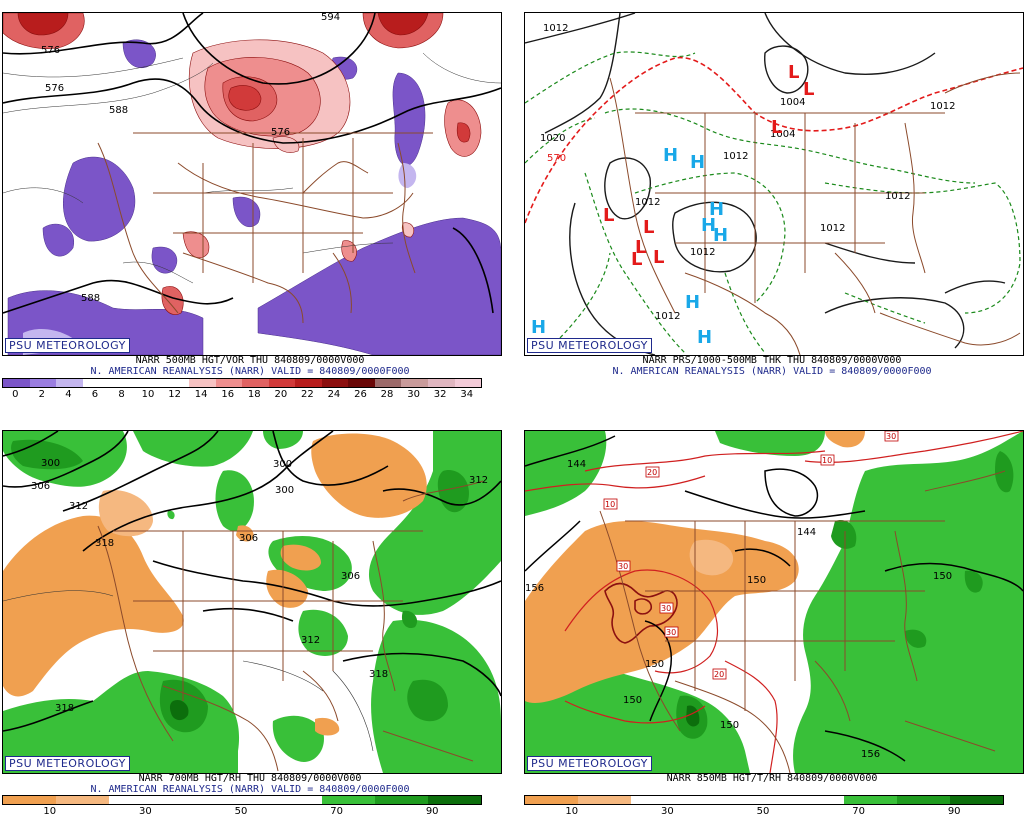 This screenshot has width=1024, height=819. Describe the element at coordinates (552, 138) in the screenshot. I see `isobar-label: 1020` at that location.